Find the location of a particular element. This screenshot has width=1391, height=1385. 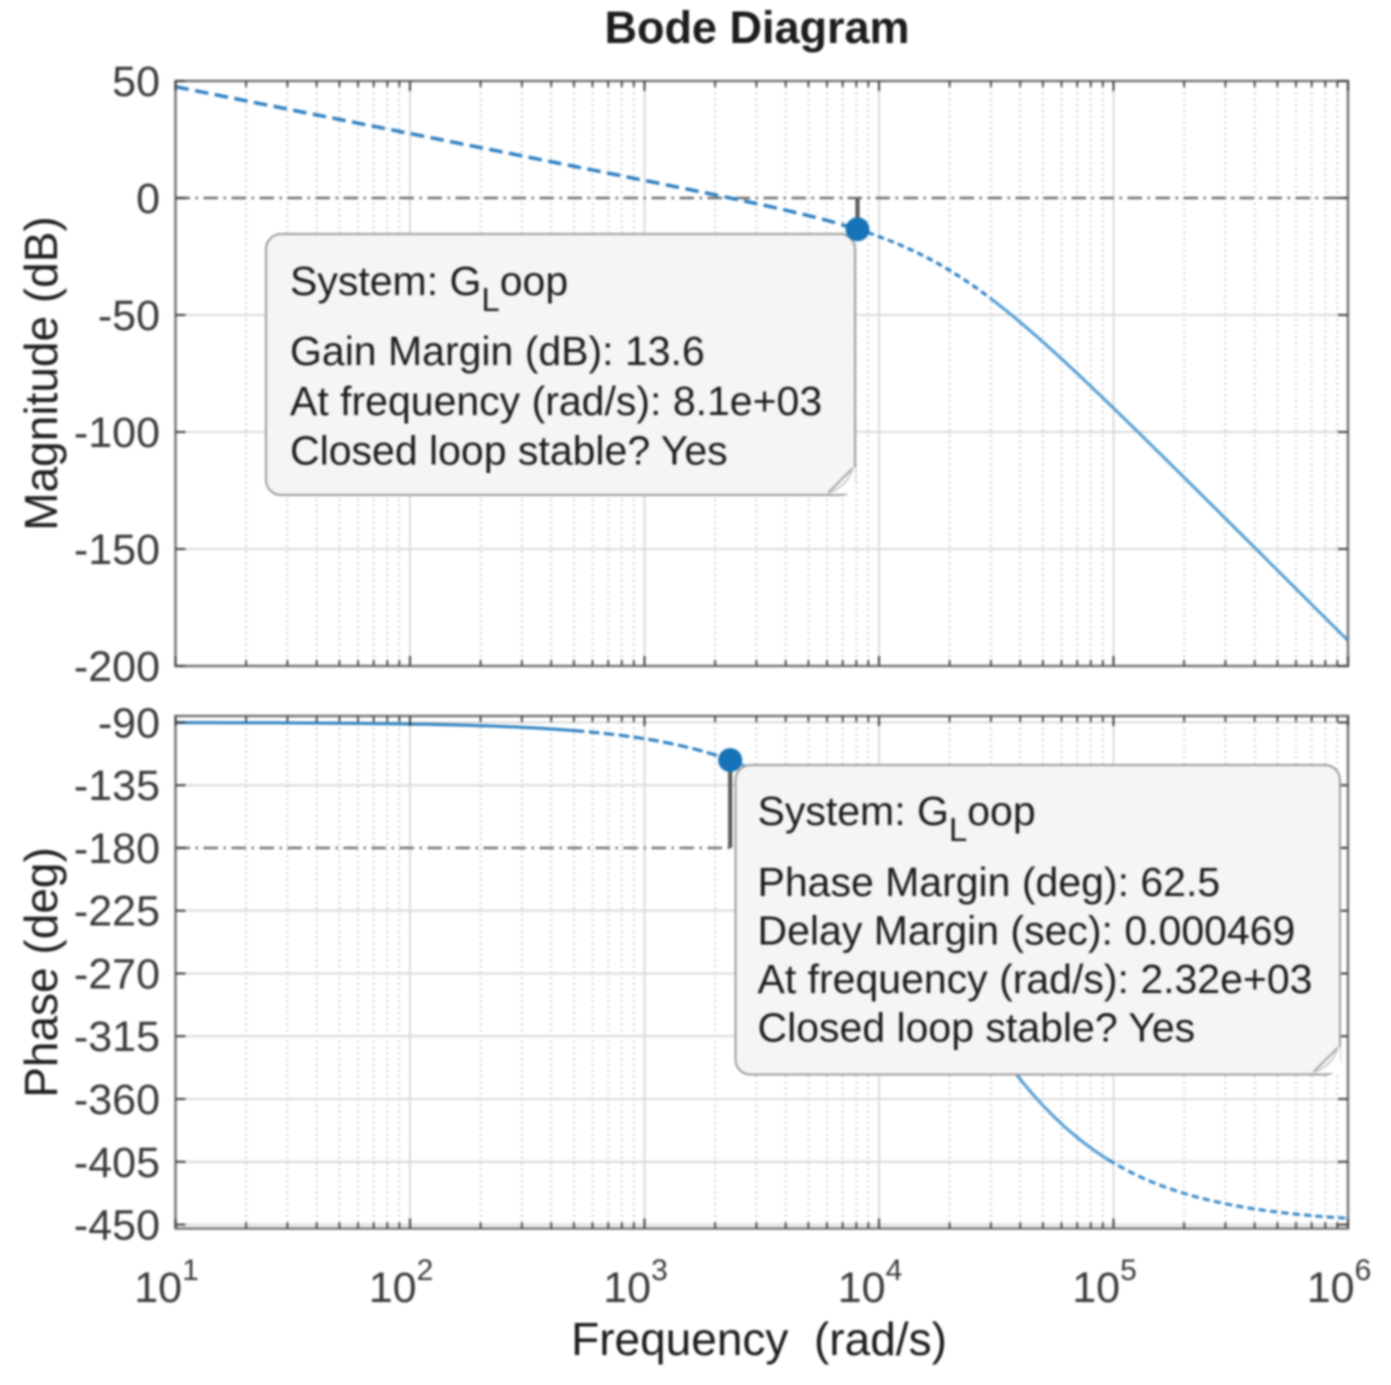

svg-text: Delay Margin (sec): 0.000469 is located at coordinates (1027, 931).